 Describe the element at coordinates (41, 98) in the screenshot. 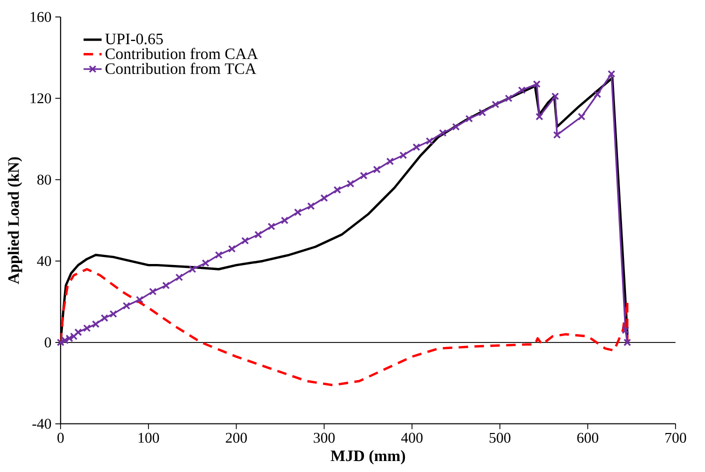

I see `y-tick-label: 120` at that location.